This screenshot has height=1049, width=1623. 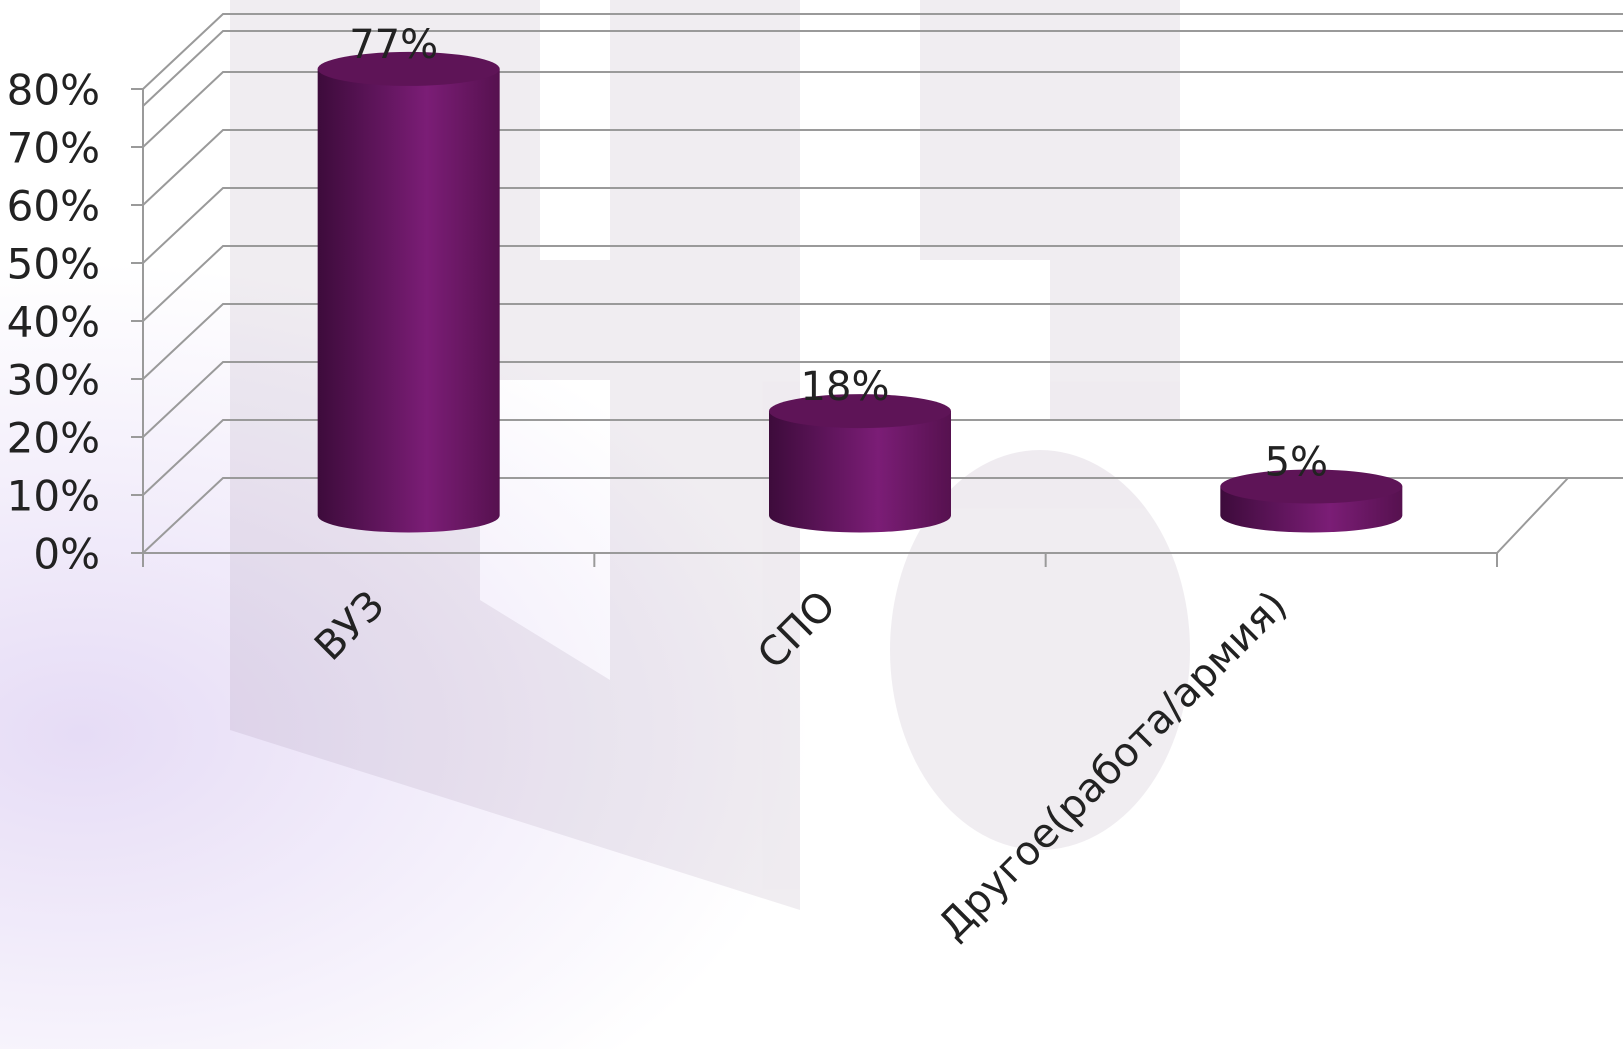 I want to click on value-label: 5%, so click(x=1296, y=463).